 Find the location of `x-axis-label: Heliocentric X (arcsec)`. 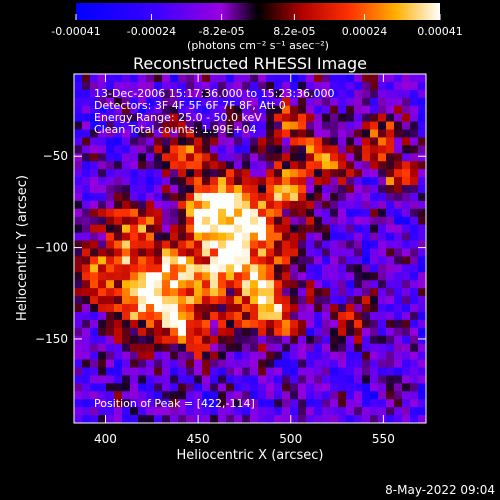

x-axis-label: Heliocentric X (arcsec) is located at coordinates (250, 455).